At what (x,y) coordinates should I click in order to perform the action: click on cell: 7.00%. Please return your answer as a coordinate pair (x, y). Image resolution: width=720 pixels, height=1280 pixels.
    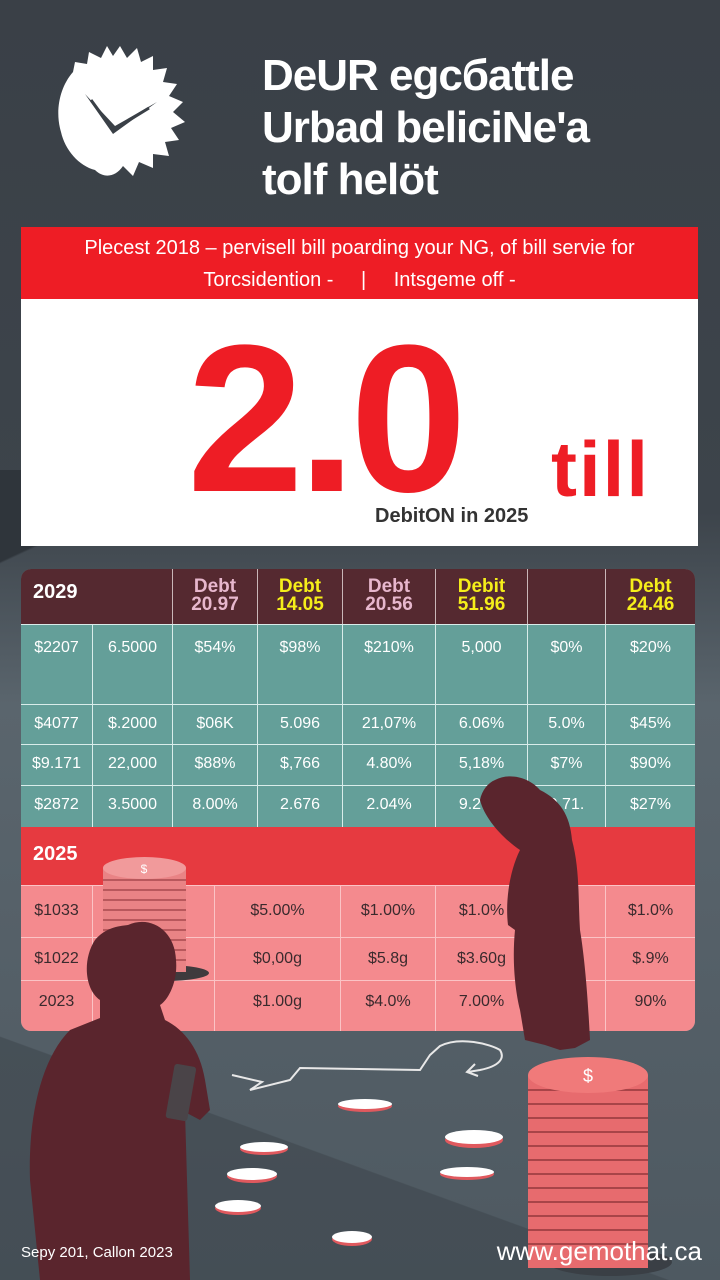
    Looking at the image, I should click on (481, 1001).